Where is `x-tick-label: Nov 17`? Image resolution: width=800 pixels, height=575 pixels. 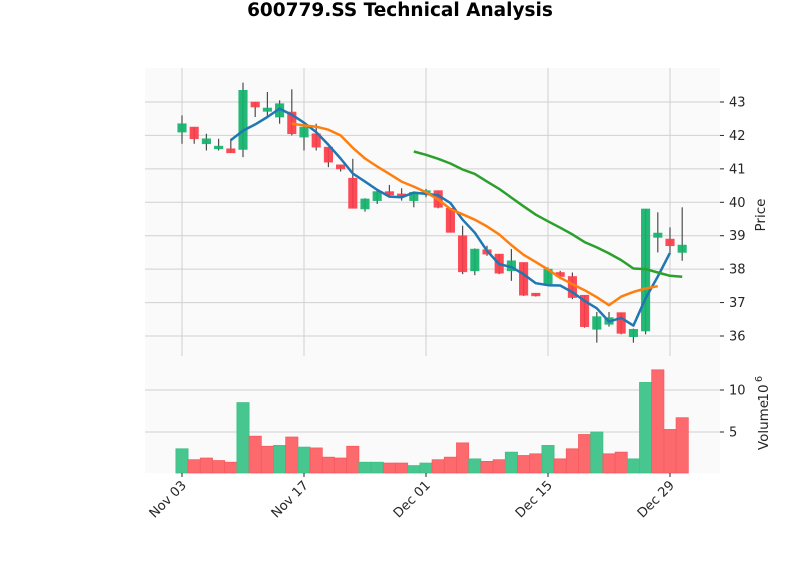
x-tick-label: Nov 17 is located at coordinates (290, 499).